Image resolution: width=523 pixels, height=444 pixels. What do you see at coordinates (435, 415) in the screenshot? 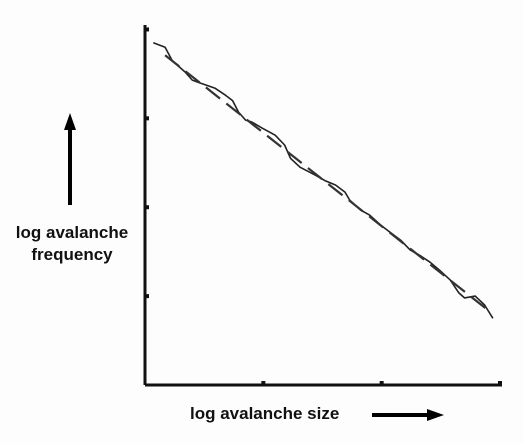
I see `x-arrow-head` at bounding box center [435, 415].